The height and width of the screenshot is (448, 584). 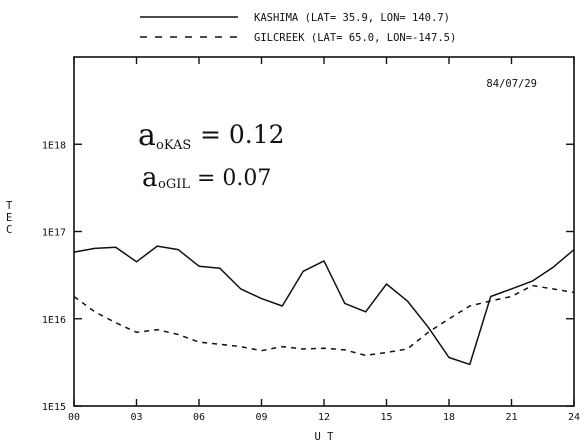 I want to click on x-tick-label: 03, so click(x=136, y=417).